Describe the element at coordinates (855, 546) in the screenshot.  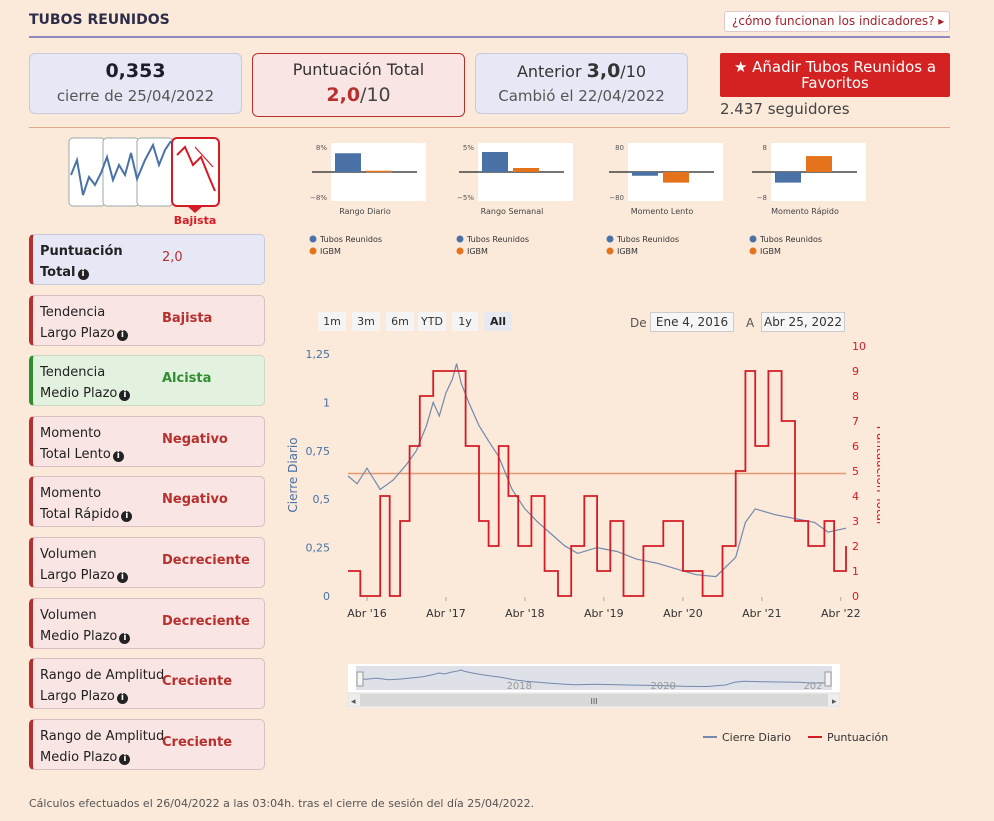
I see `y2-tick-label: 2` at that location.